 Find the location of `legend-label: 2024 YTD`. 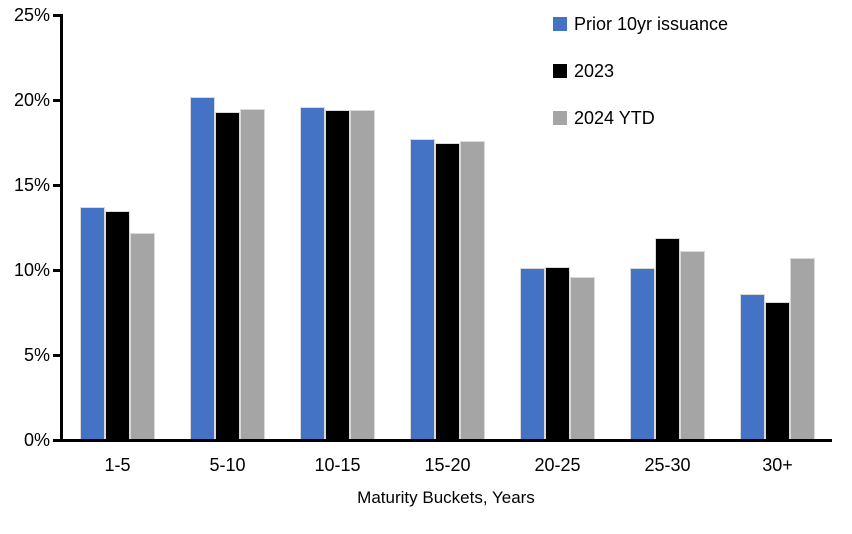

legend-label: 2024 YTD is located at coordinates (614, 117).